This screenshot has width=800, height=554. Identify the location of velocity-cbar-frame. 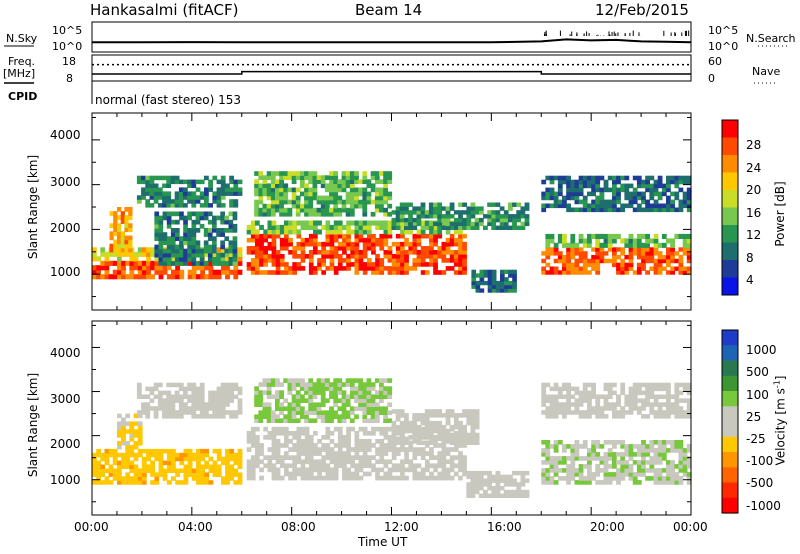
(730, 421).